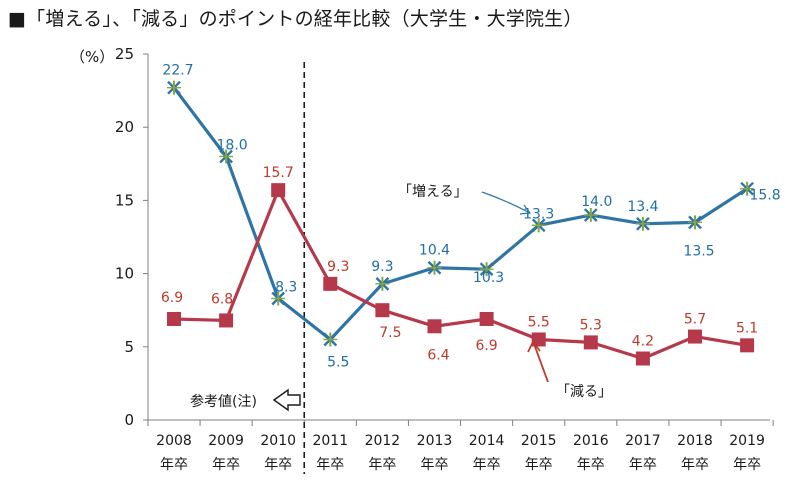 Image resolution: width=800 pixels, height=488 pixels. Describe the element at coordinates (747, 328) in the screenshot. I see `decrease-data-label: 5.1` at that location.